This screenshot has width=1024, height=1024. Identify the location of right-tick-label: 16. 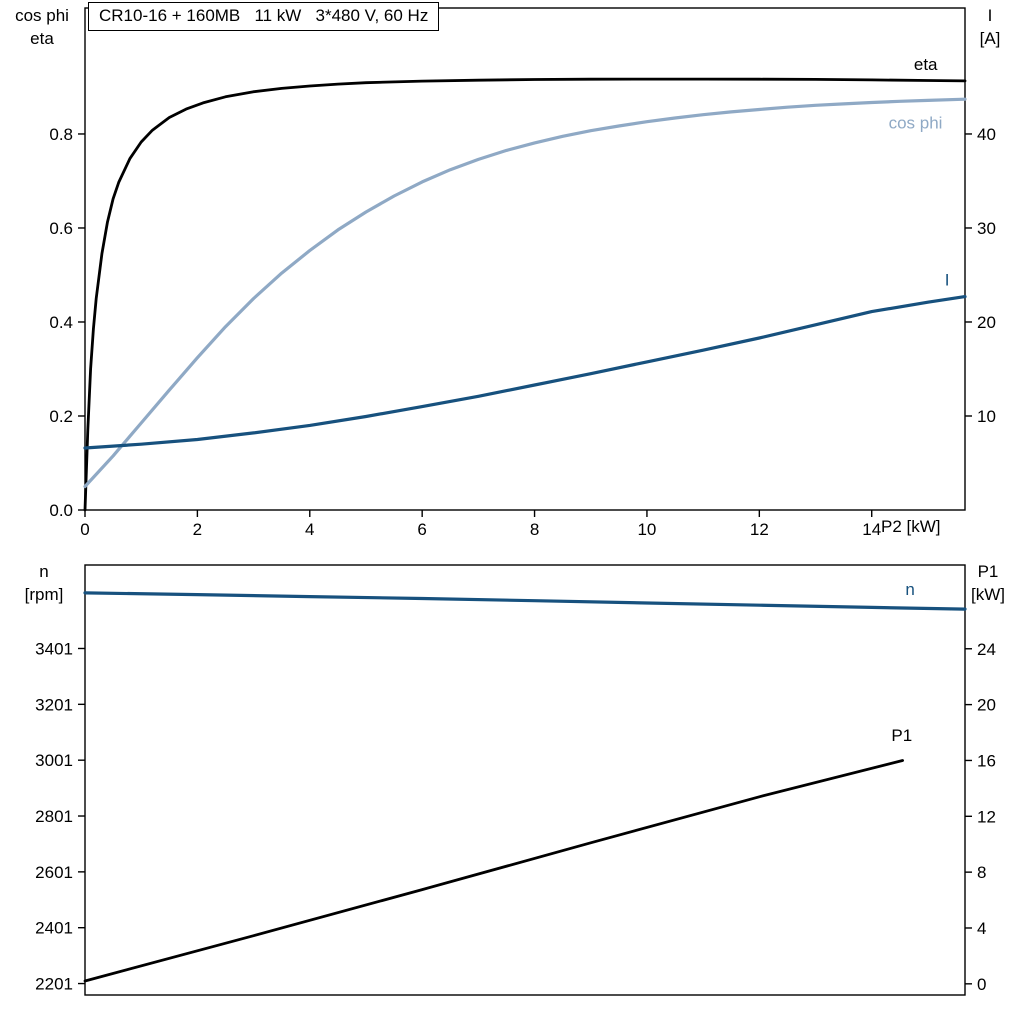
(986, 760).